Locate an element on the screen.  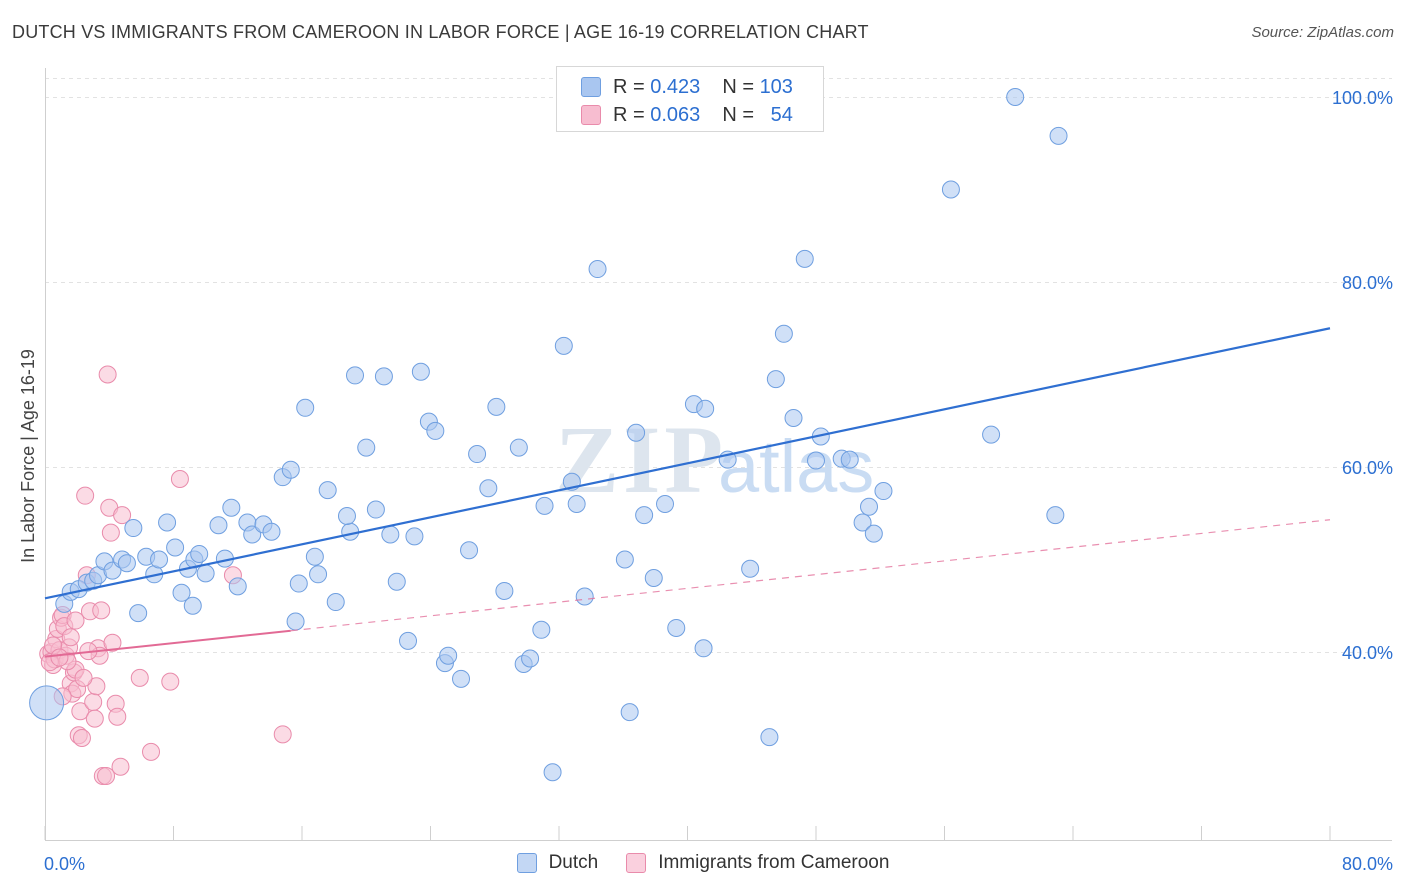
dutch-legend-swatch is located at coordinates (526, 863).